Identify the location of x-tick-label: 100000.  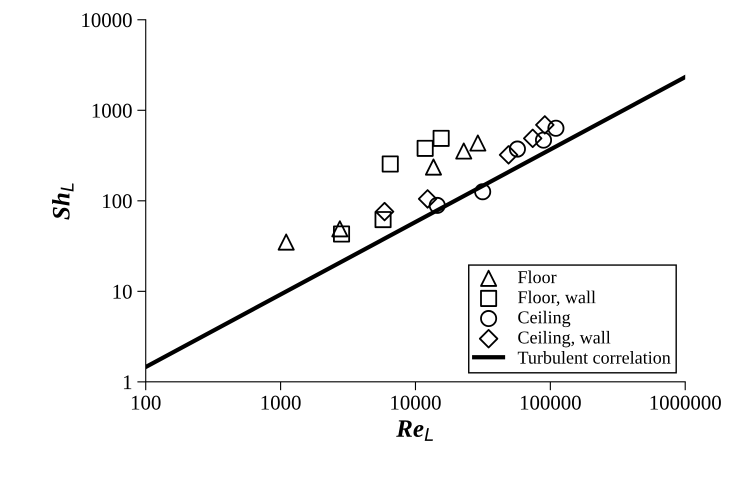
(550, 403).